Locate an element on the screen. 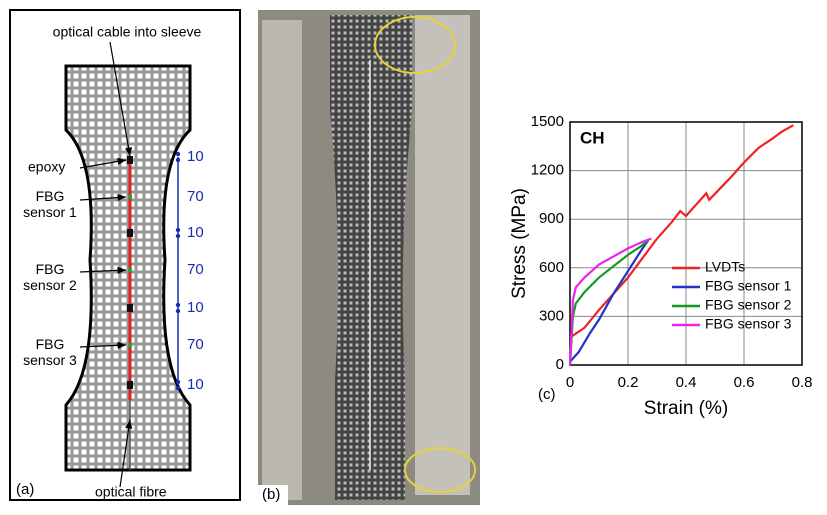  sensor-line: sensor 2 is located at coordinates (50, 285).